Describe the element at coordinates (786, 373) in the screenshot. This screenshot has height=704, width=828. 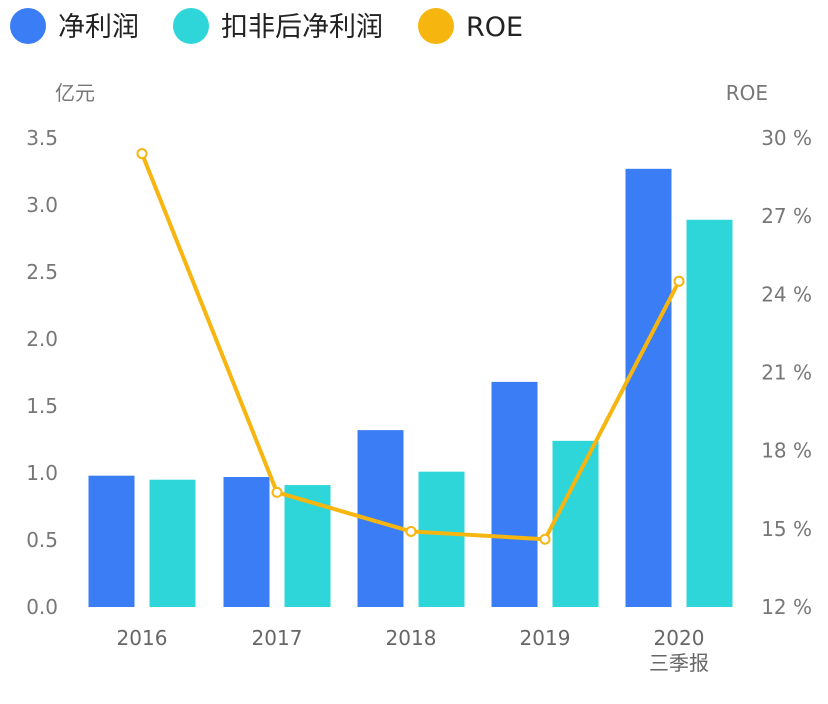
I see `y-right-tick-3: 21 %` at that location.